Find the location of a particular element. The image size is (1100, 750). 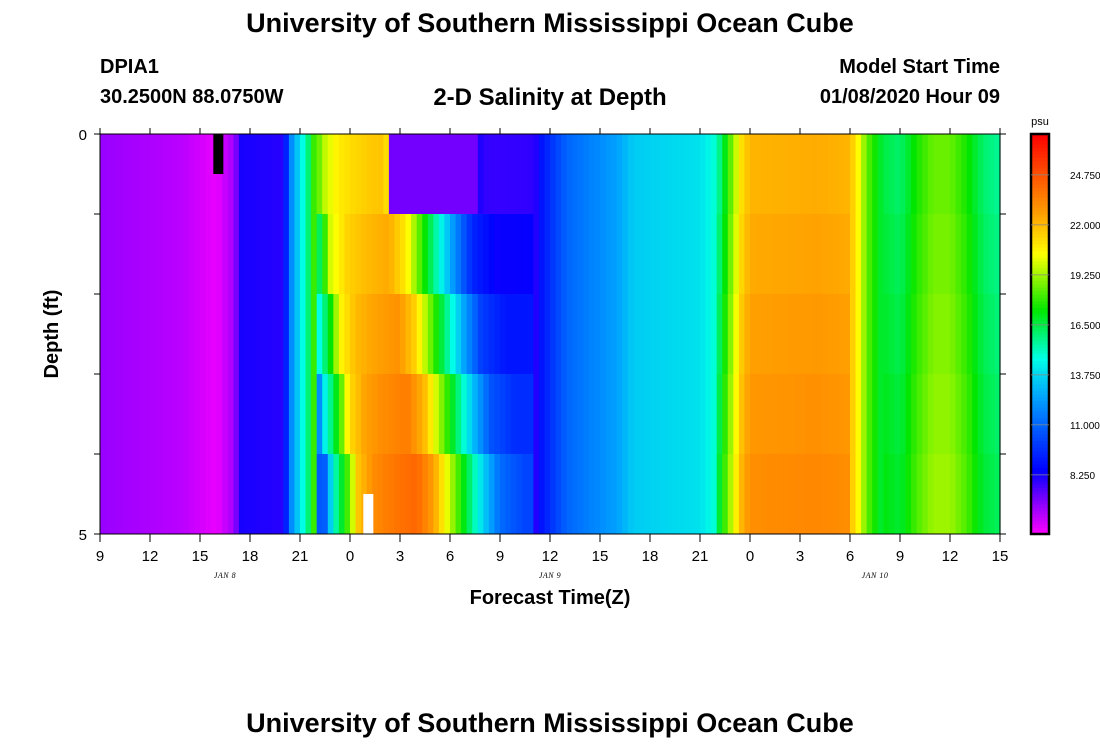

x-tick-label: 21 is located at coordinates (700, 556).